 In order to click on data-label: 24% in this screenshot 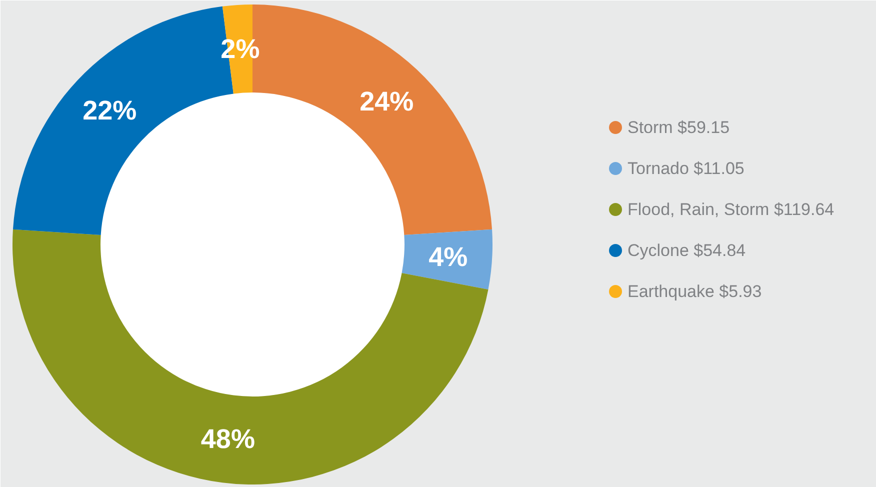, I will do `click(387, 101)`.